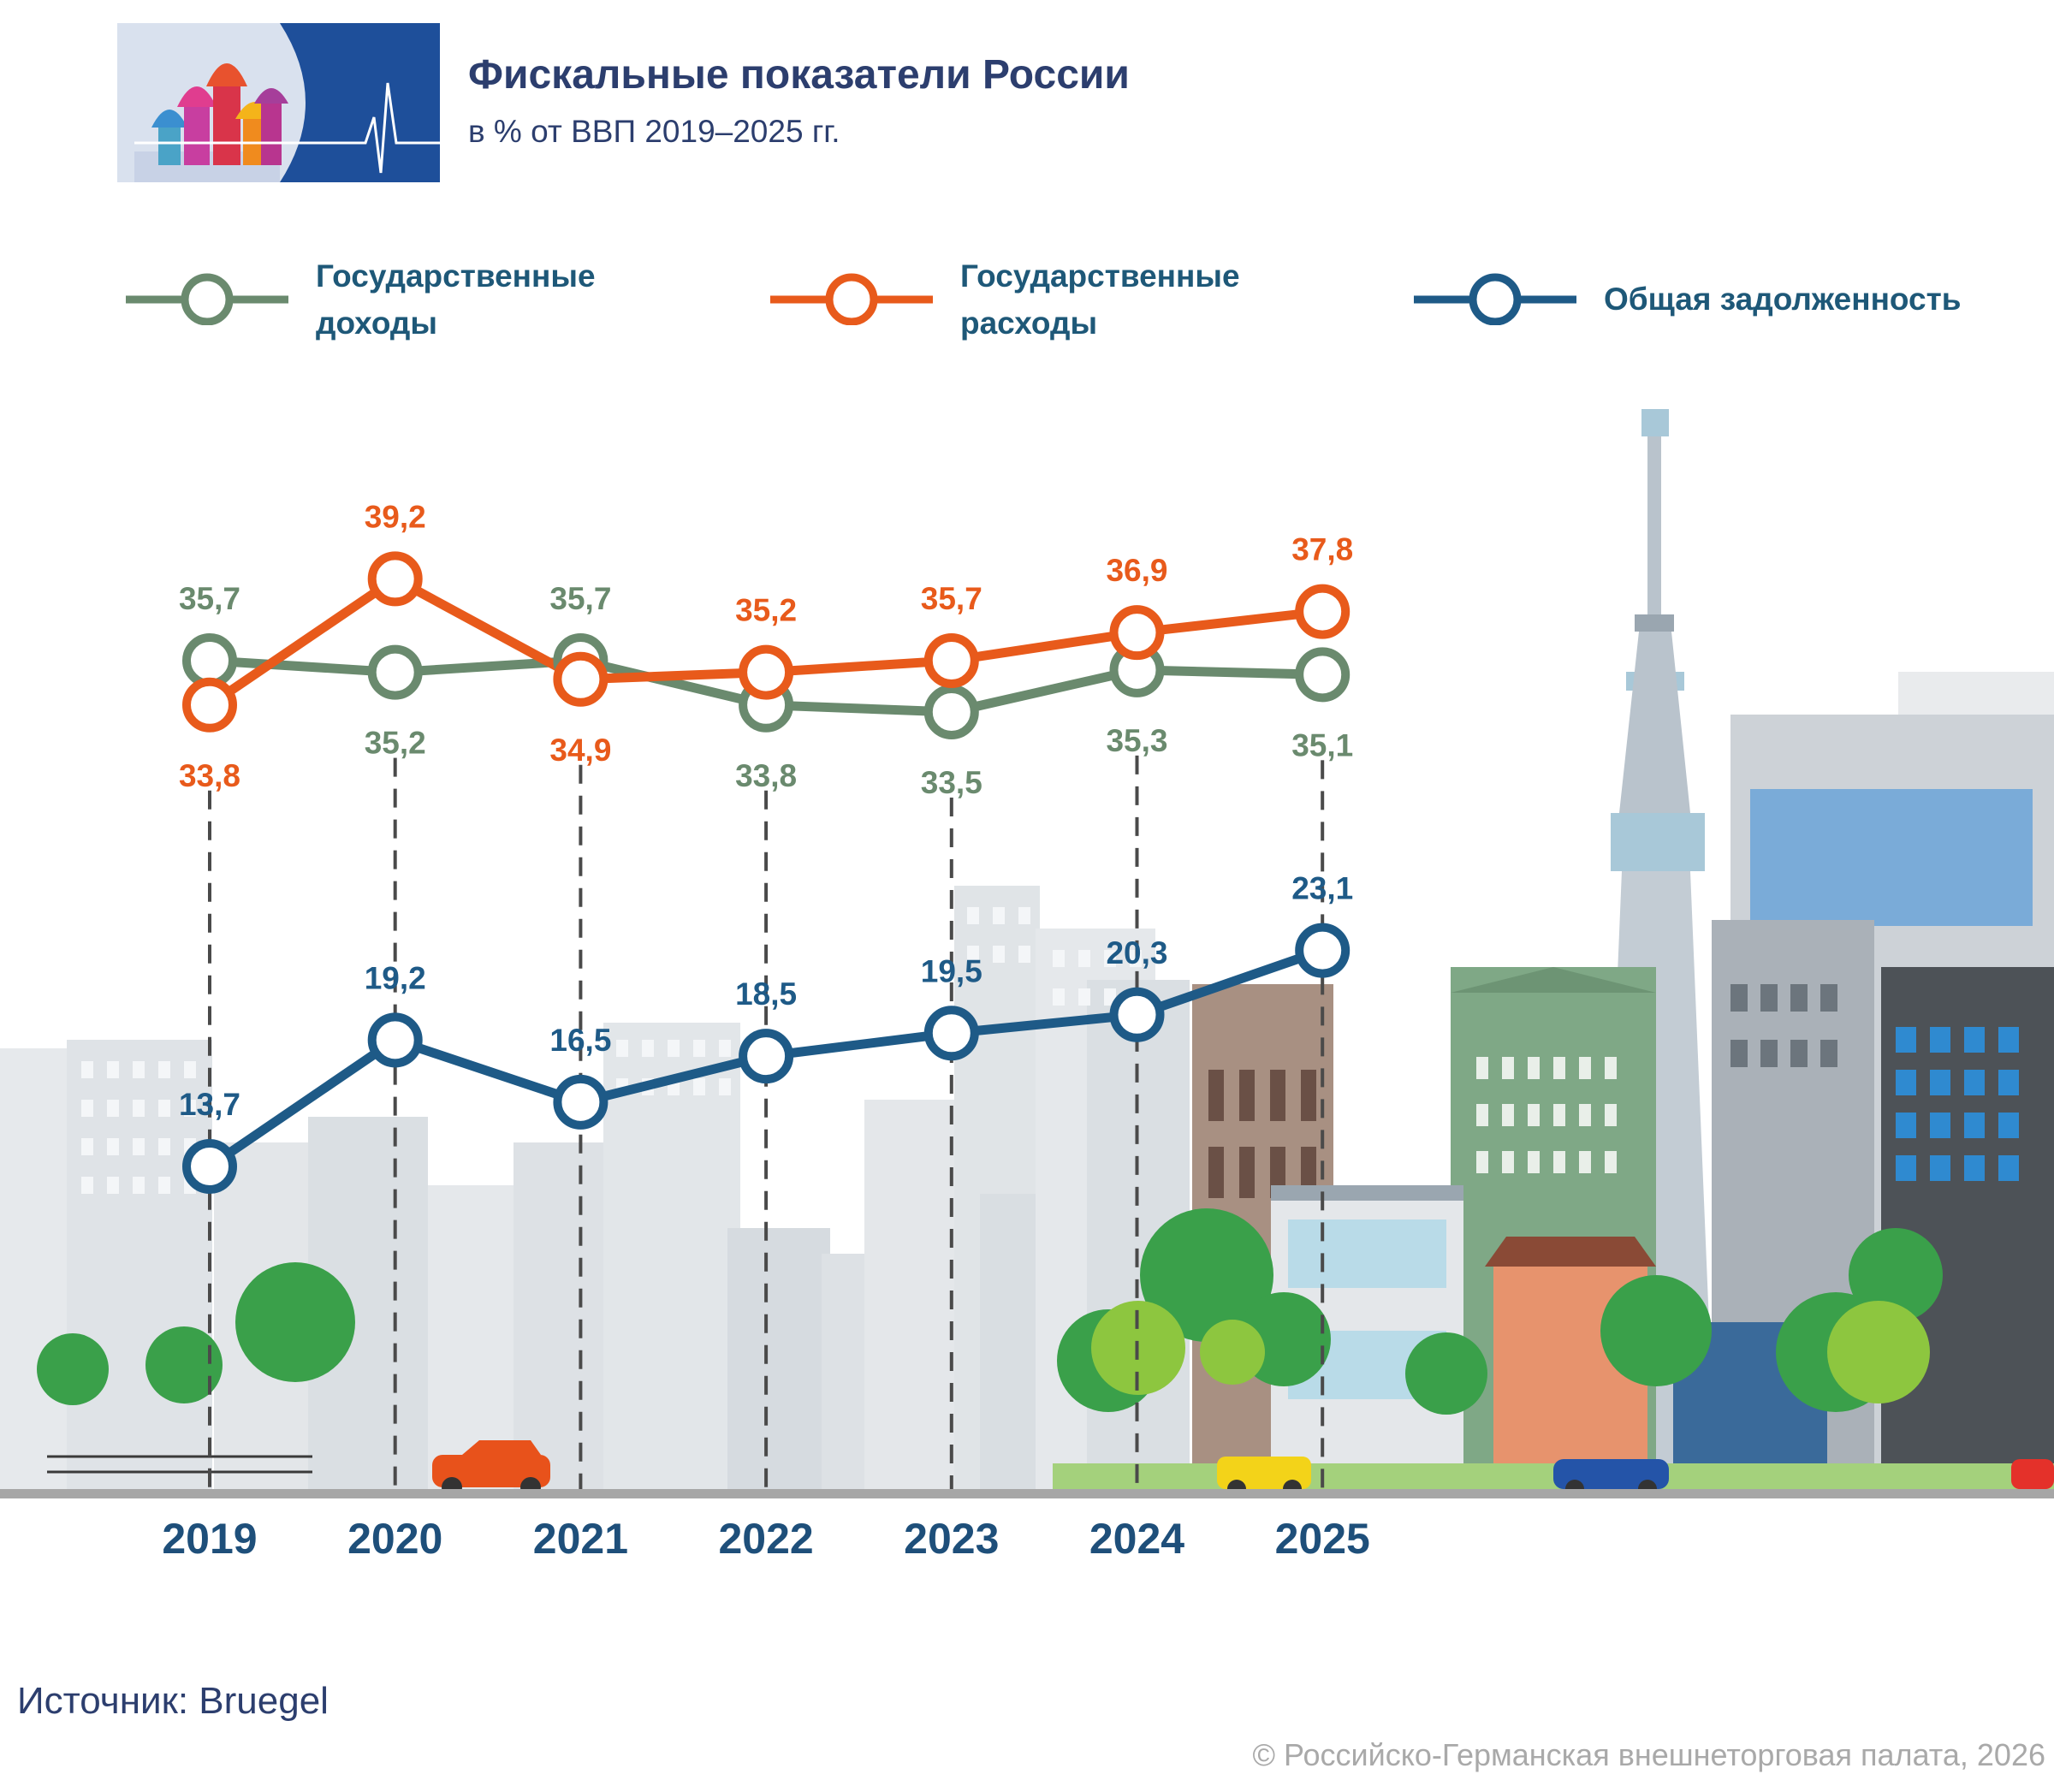  Describe the element at coordinates (456, 300) in the screenshot. I see `legend-label-revenue: Государственные доходы` at that location.